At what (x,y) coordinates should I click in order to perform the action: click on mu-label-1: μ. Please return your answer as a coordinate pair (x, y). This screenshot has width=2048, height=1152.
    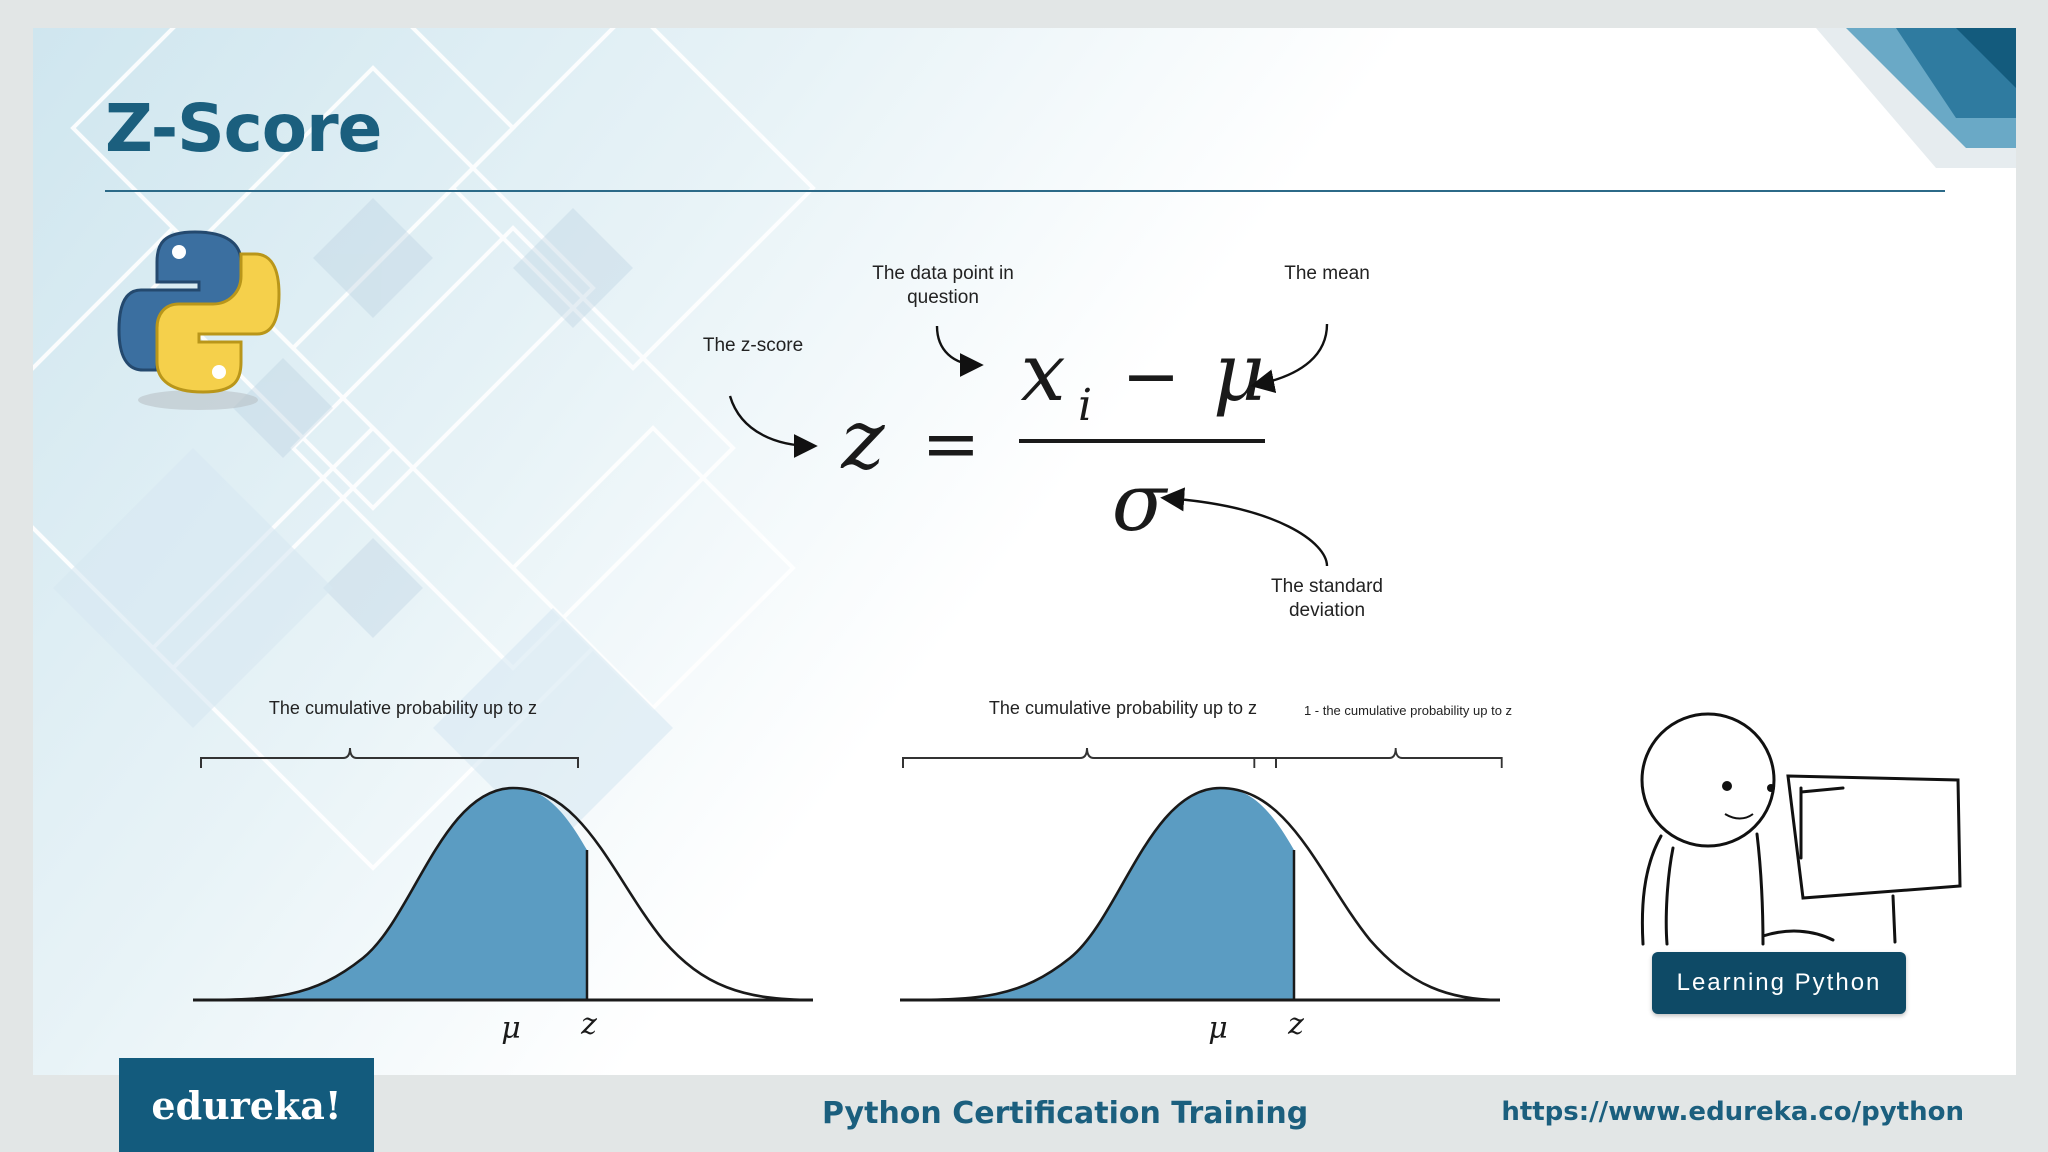
    Looking at the image, I should click on (511, 1028).